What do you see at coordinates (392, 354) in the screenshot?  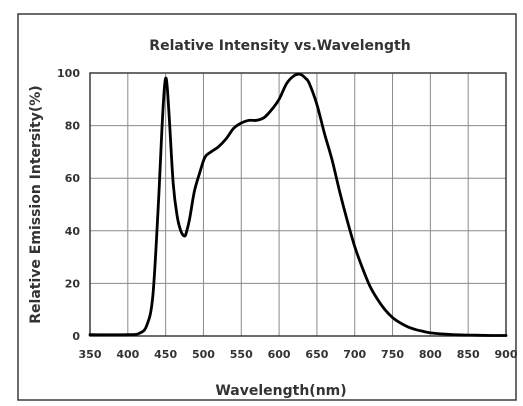 I see `x-tick-label: 750` at bounding box center [392, 354].